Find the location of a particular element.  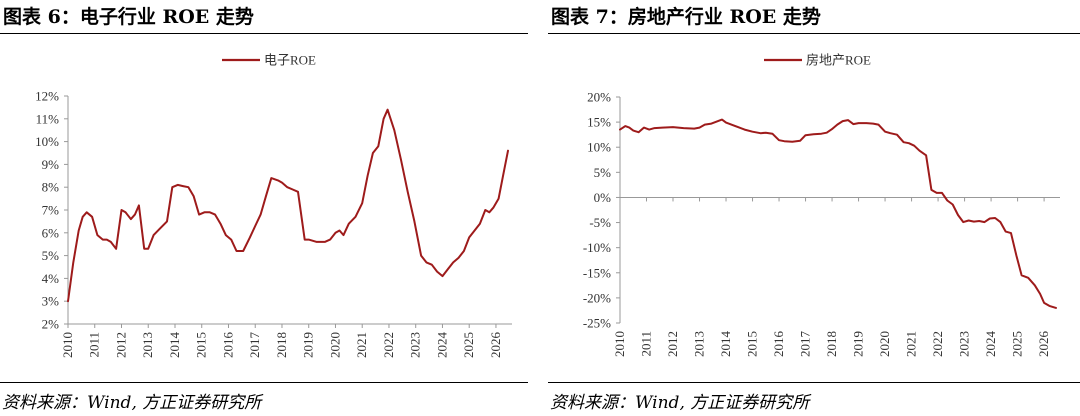

chart-title: 图表 6：电子行业 ROE 走势 is located at coordinates (128, 17).